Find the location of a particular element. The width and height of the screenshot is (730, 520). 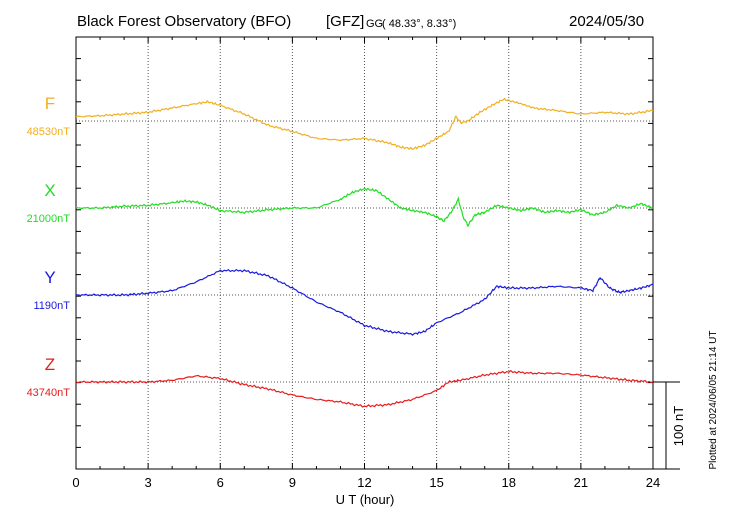

chart-date: 2024/05/30 is located at coordinates (606, 21).